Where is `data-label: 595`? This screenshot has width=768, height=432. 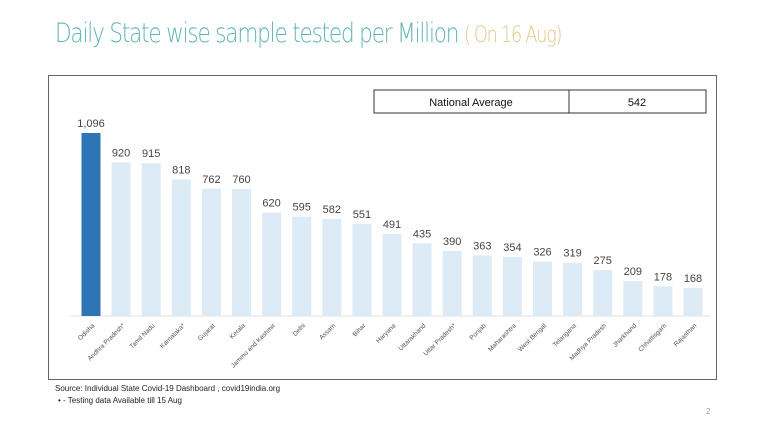
data-label: 595 is located at coordinates (302, 208).